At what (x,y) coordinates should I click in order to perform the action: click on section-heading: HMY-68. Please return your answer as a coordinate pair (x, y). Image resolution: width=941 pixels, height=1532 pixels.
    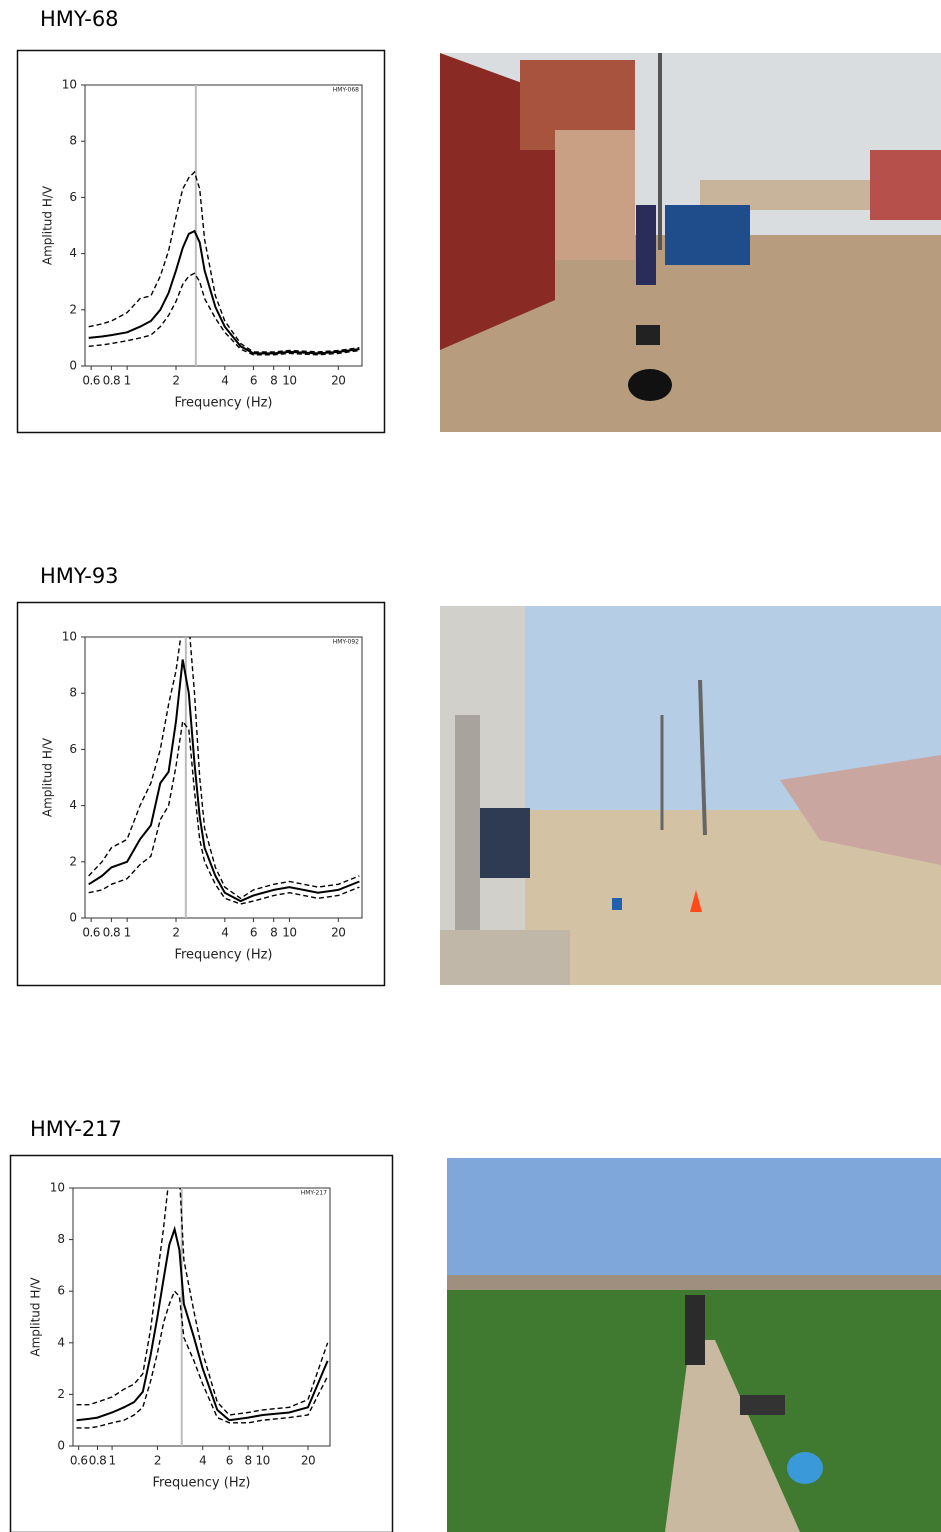
    Looking at the image, I should click on (79, 19).